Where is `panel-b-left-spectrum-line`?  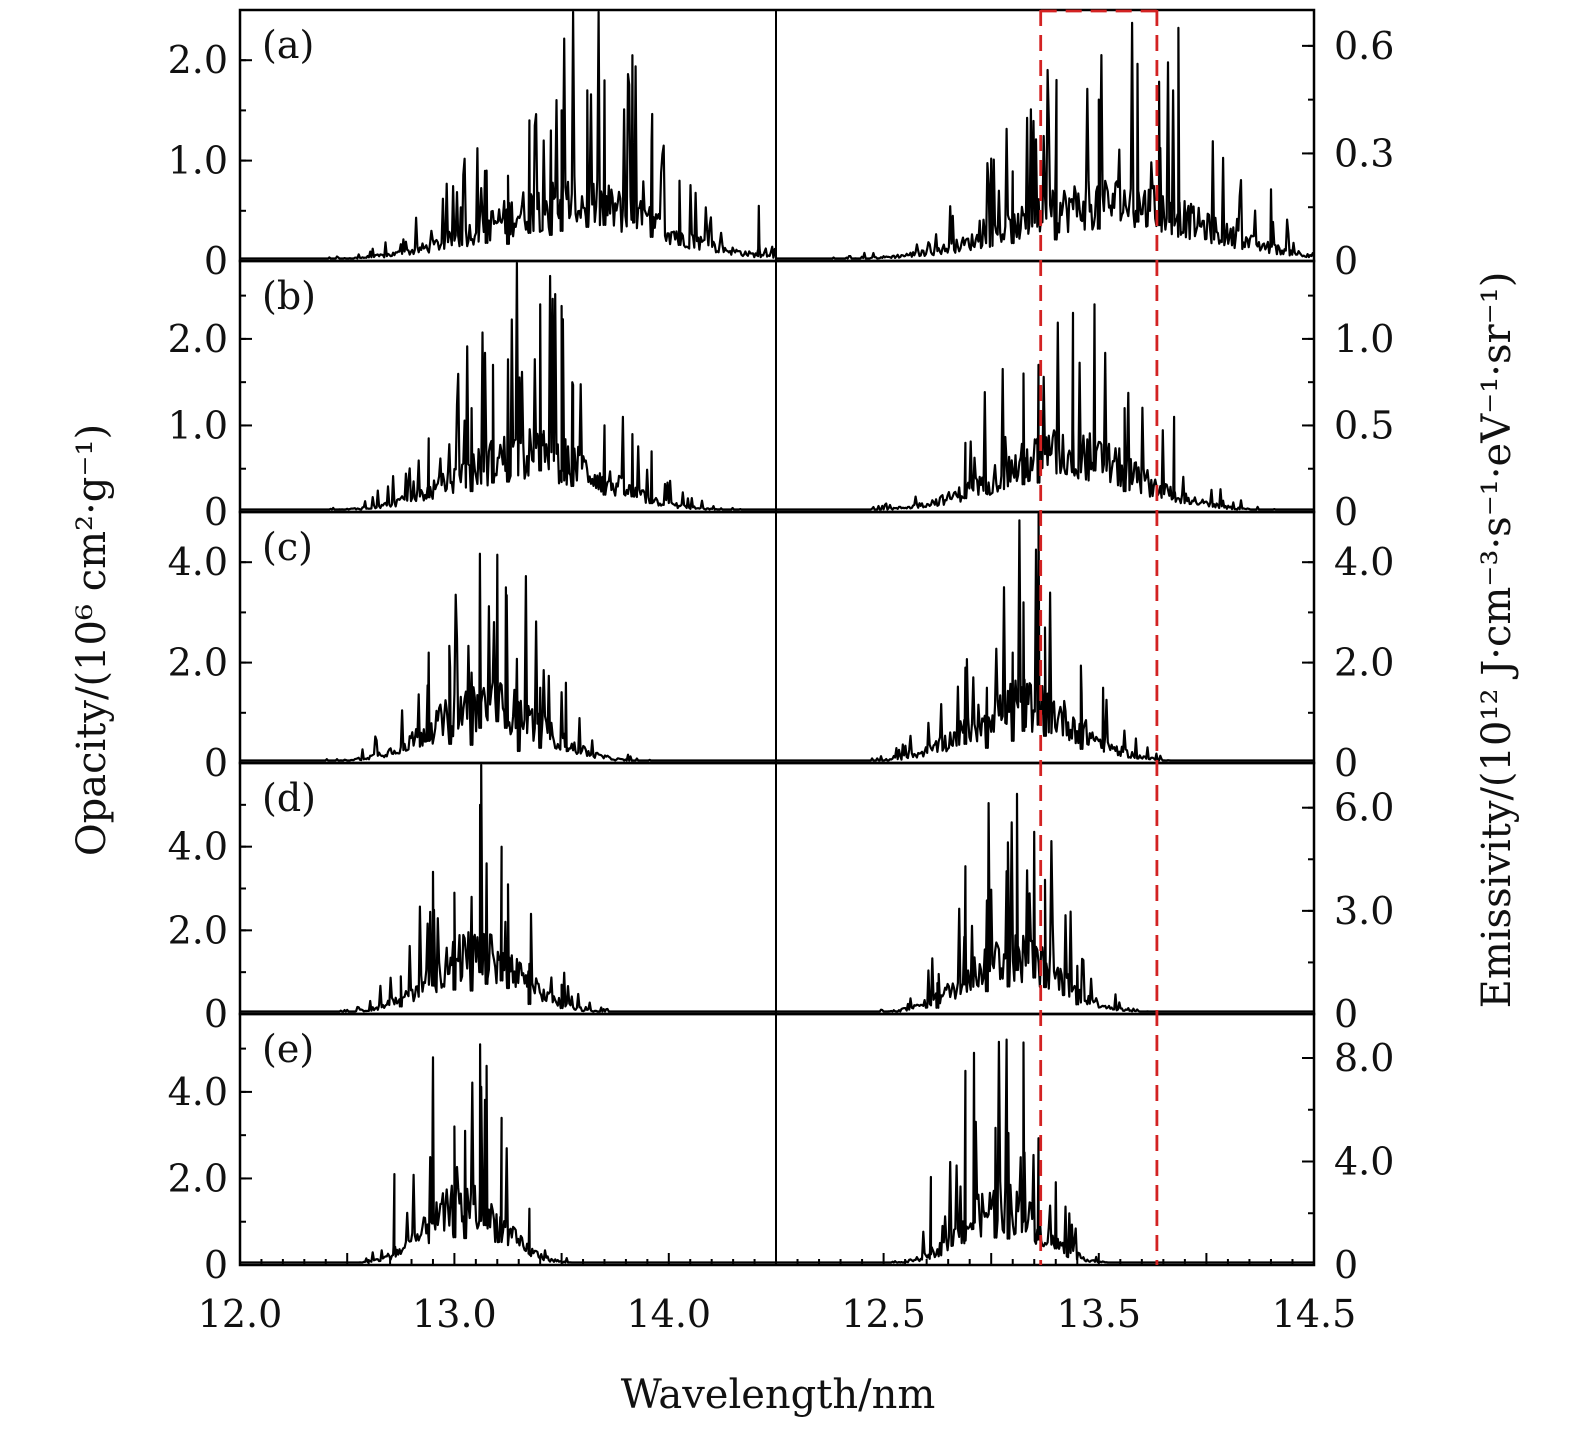
panel-b-left-spectrum-line is located at coordinates (508, 386).